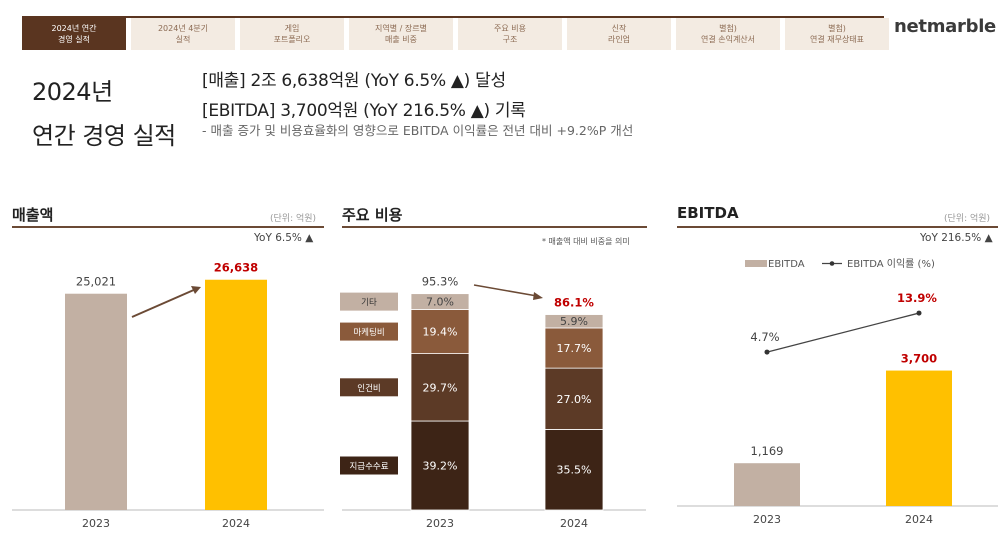 The height and width of the screenshot is (535, 1000). What do you see at coordinates (756, 263) in the screenshot?
I see `ebitda-legend-bar-swatch` at bounding box center [756, 263].